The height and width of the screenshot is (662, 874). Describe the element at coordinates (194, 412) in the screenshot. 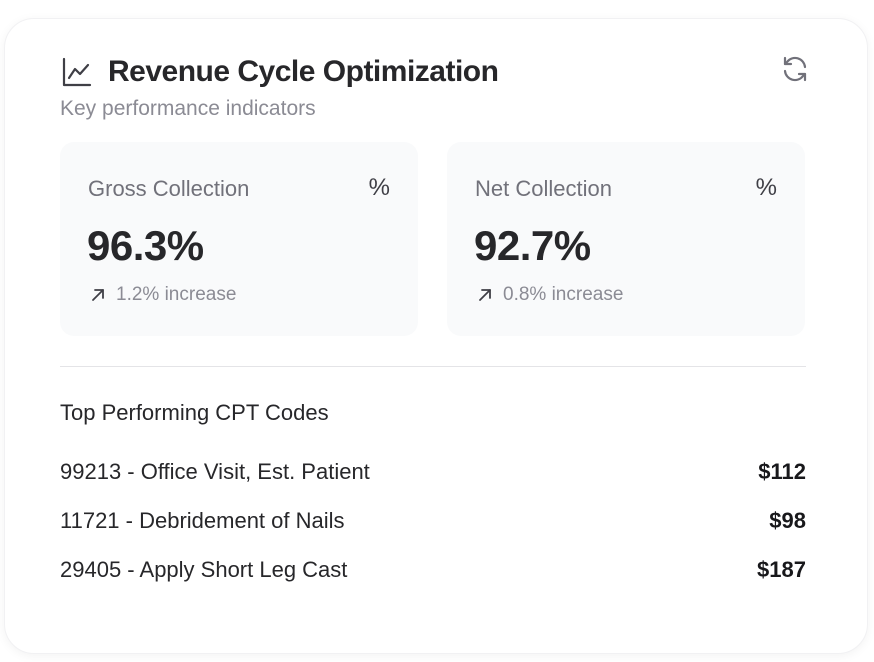

I see `cpt-section-title: Top Performing CPT Codes` at that location.